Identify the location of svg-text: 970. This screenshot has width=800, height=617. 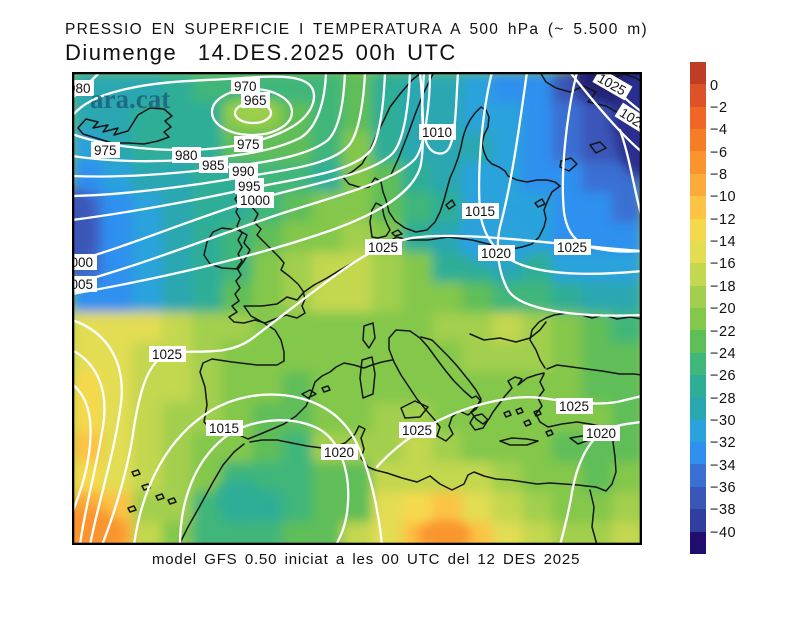
(245, 86).